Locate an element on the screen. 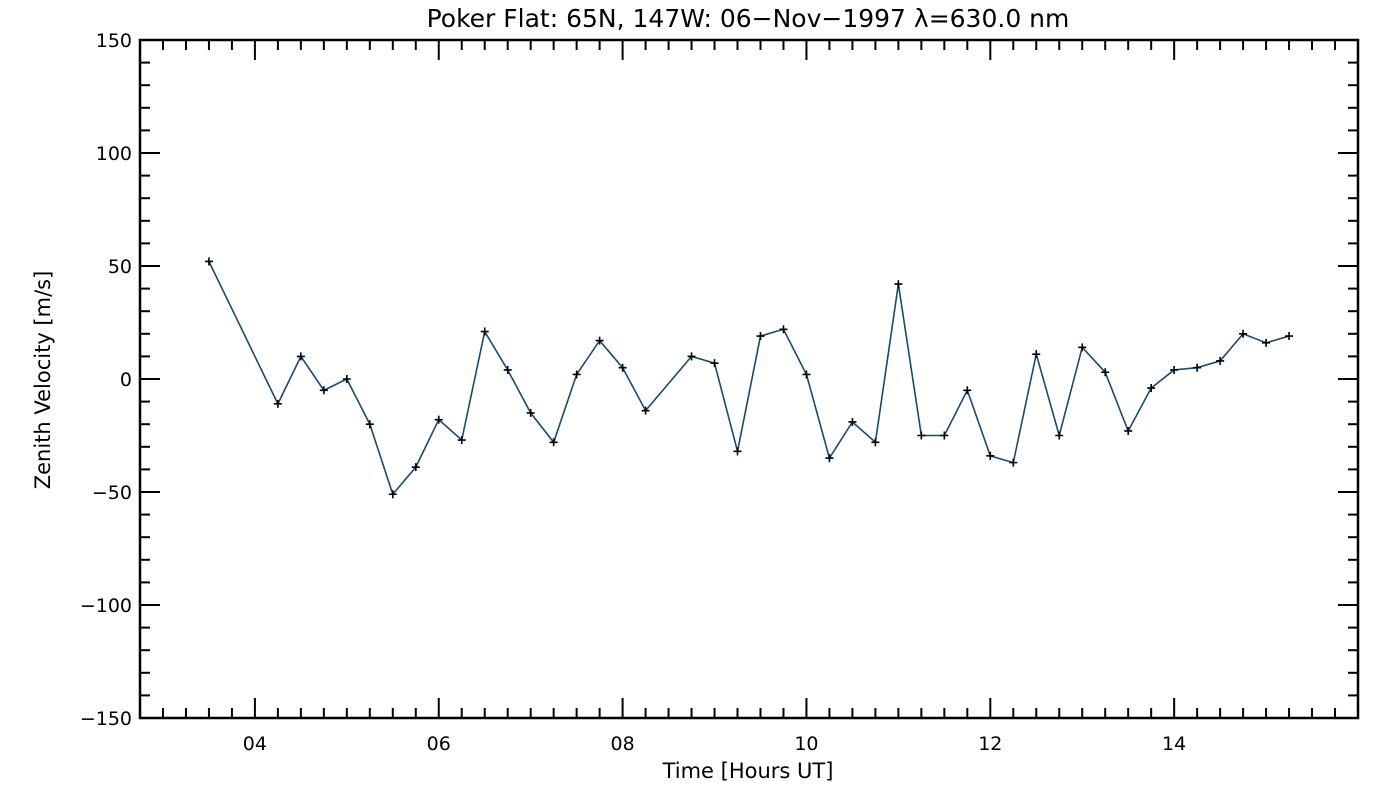 Image resolution: width=1400 pixels, height=800 pixels. y-tick-label: −50 is located at coordinates (112, 493).